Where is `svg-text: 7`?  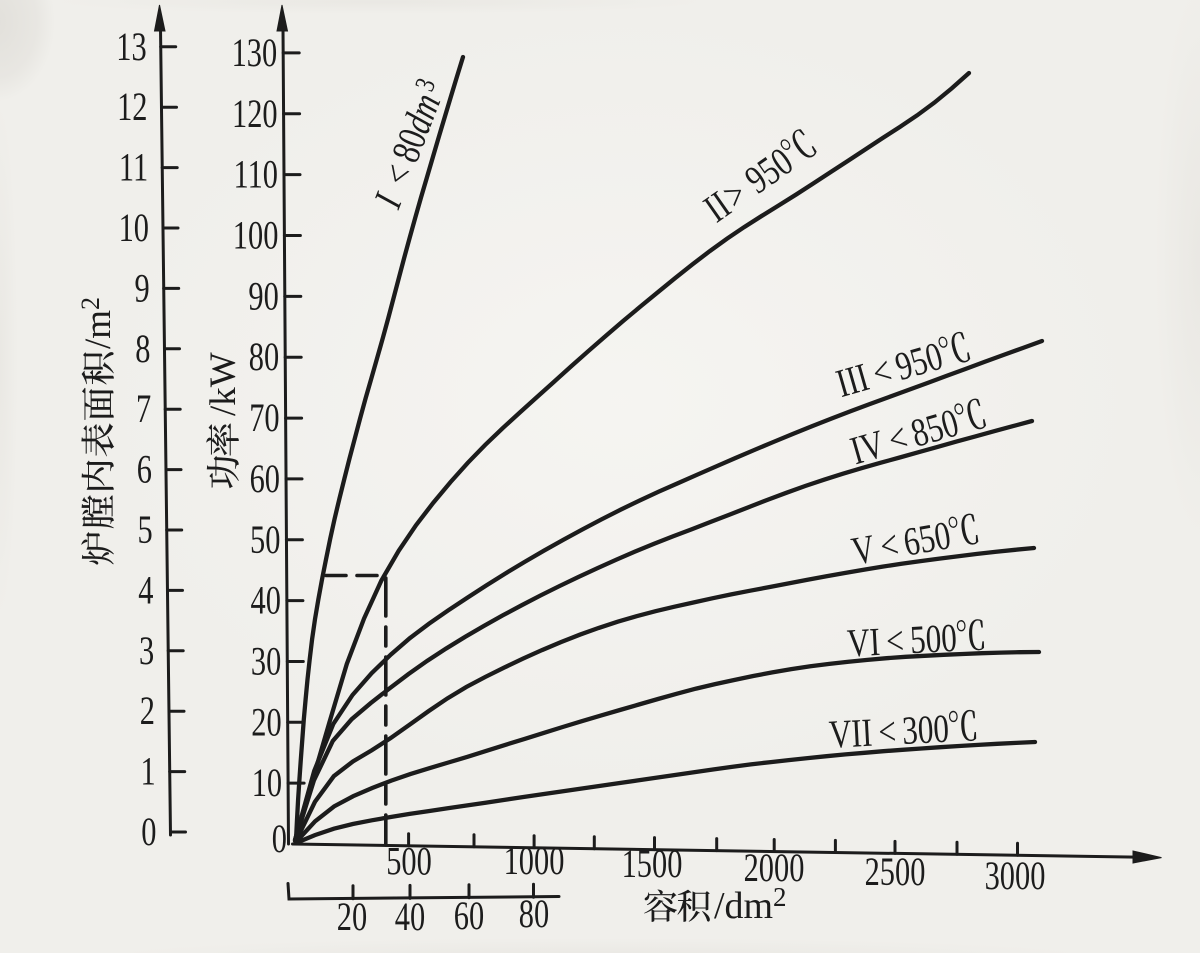
svg-text: 7 is located at coordinates (143, 408).